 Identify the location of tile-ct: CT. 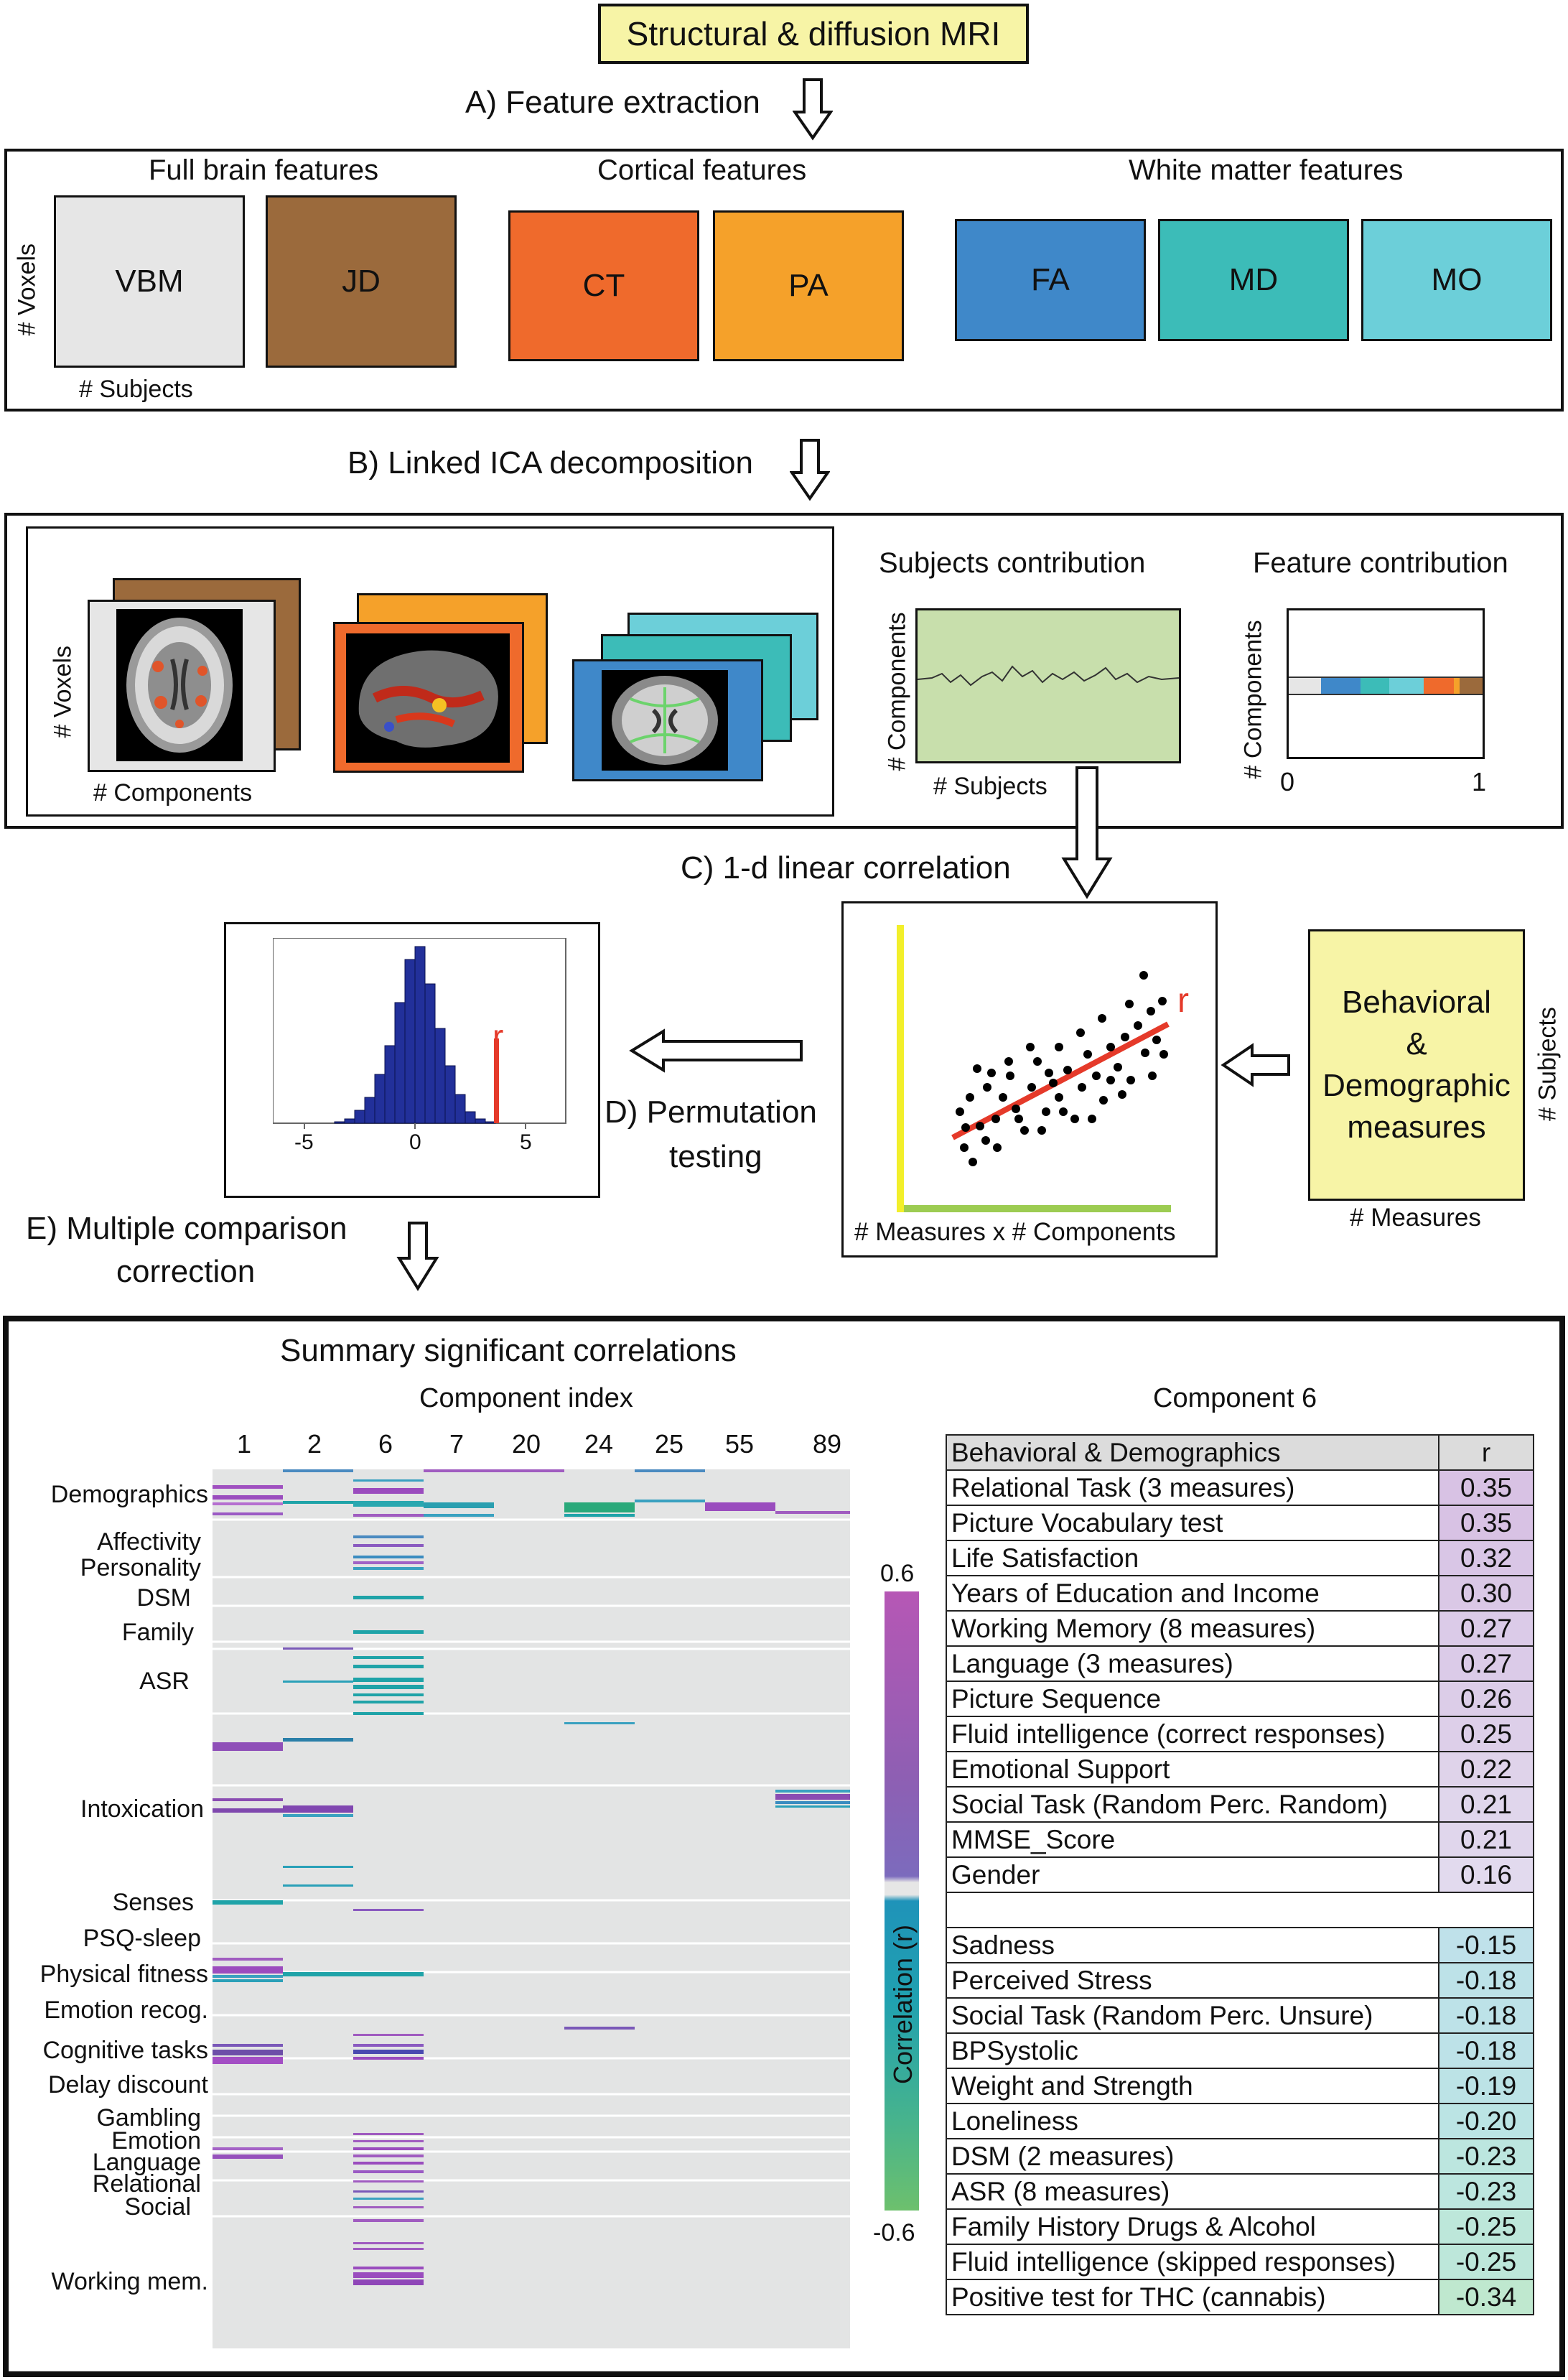
(603, 285).